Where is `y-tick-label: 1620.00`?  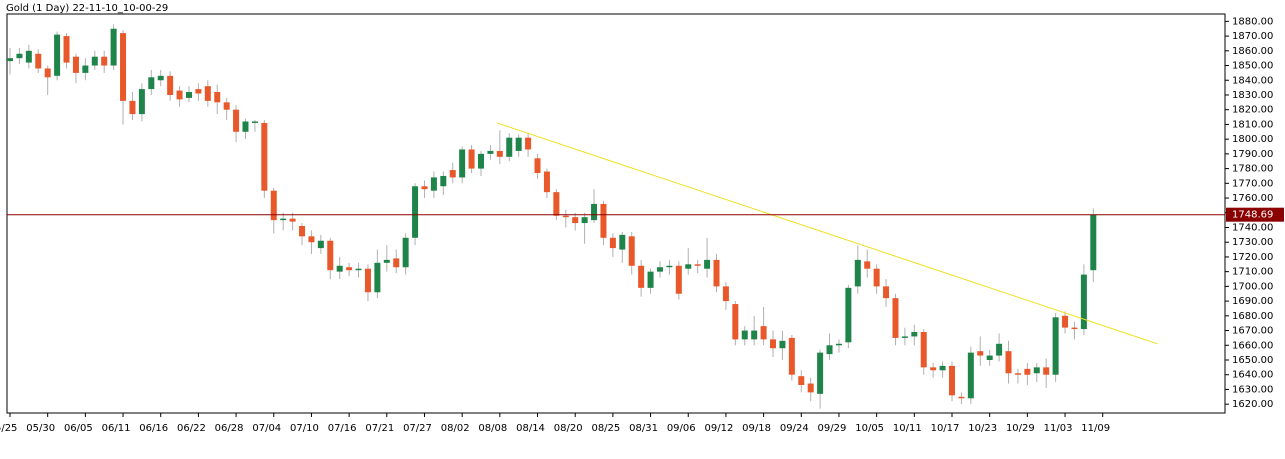 y-tick-label: 1620.00 is located at coordinates (1252, 404).